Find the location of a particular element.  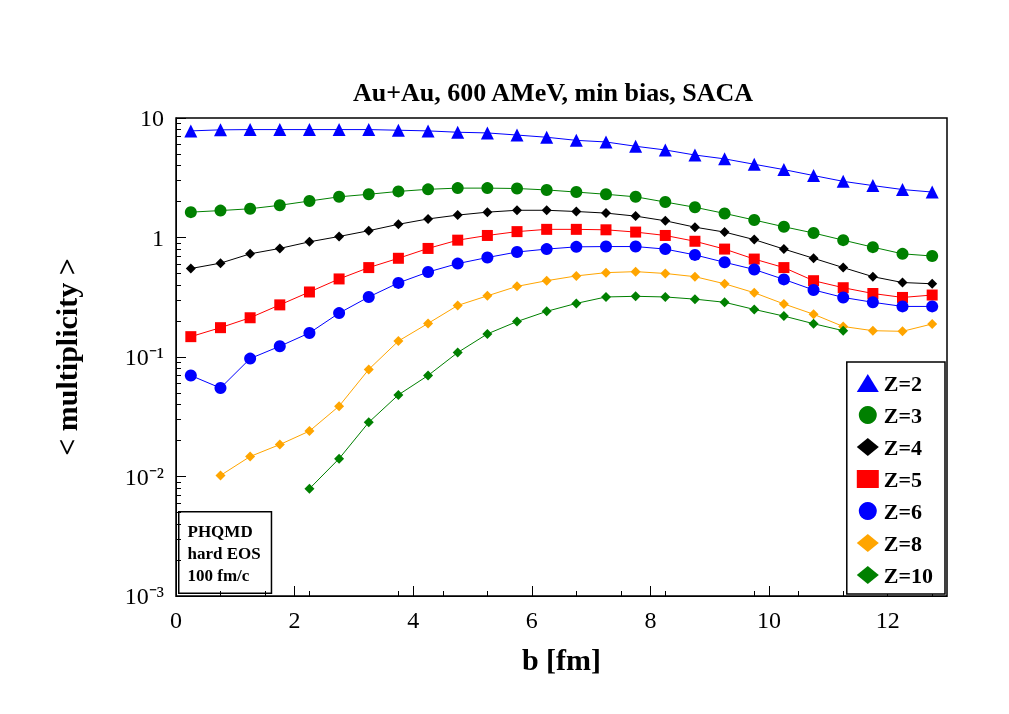

y-tick-label: 10⁻¹ is located at coordinates (144, 357).